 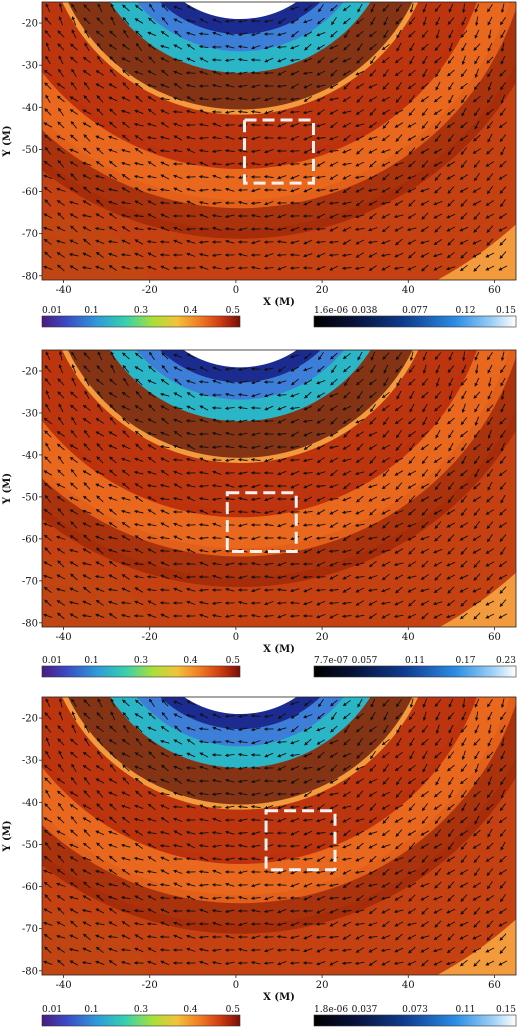 What do you see at coordinates (141, 317) in the screenshot?
I see `colorbar-left: 0.01 0.1 0.3 0.4 0.5` at bounding box center [141, 317].